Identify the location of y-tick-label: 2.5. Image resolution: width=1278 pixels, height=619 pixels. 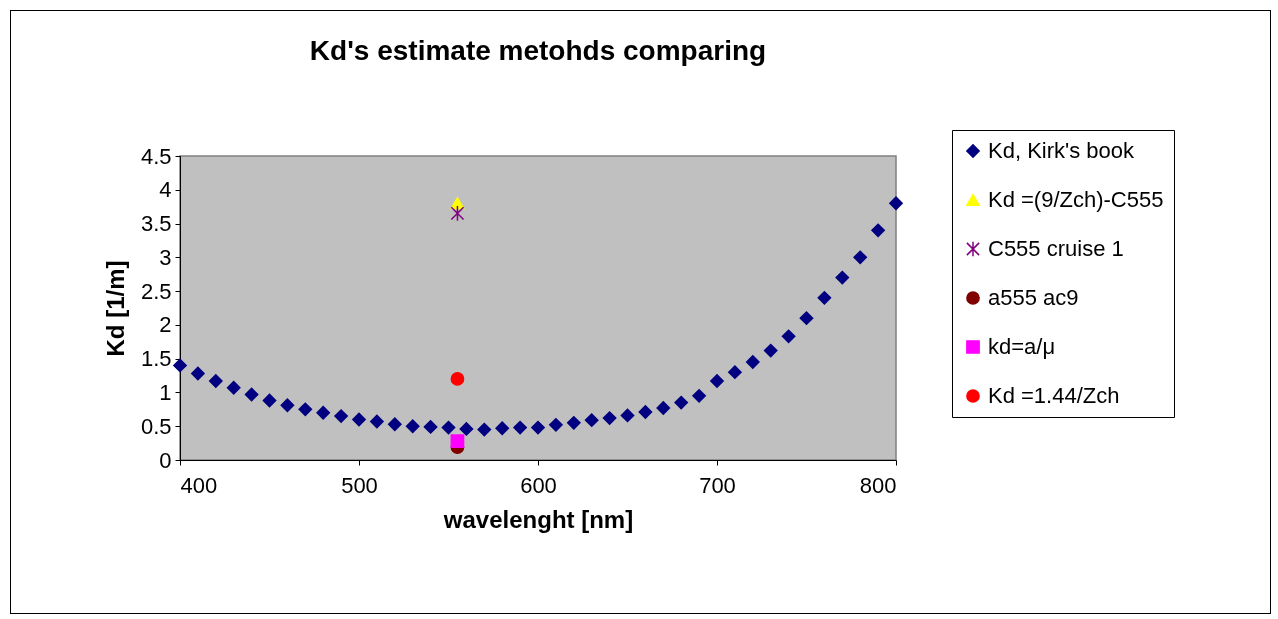
(156, 291).